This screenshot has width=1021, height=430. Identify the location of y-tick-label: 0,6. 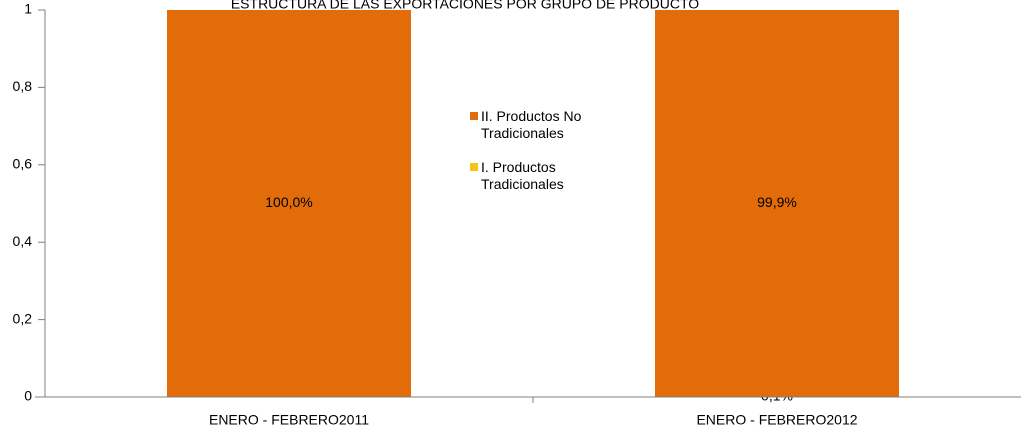
(23, 164).